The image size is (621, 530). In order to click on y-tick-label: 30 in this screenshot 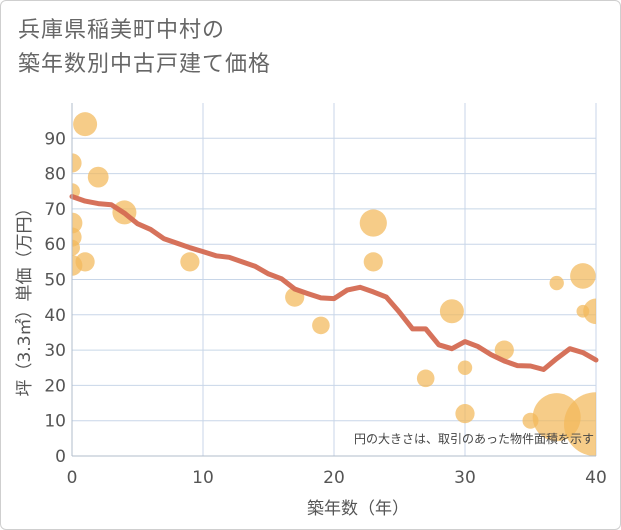, I will do `click(55, 351)`.